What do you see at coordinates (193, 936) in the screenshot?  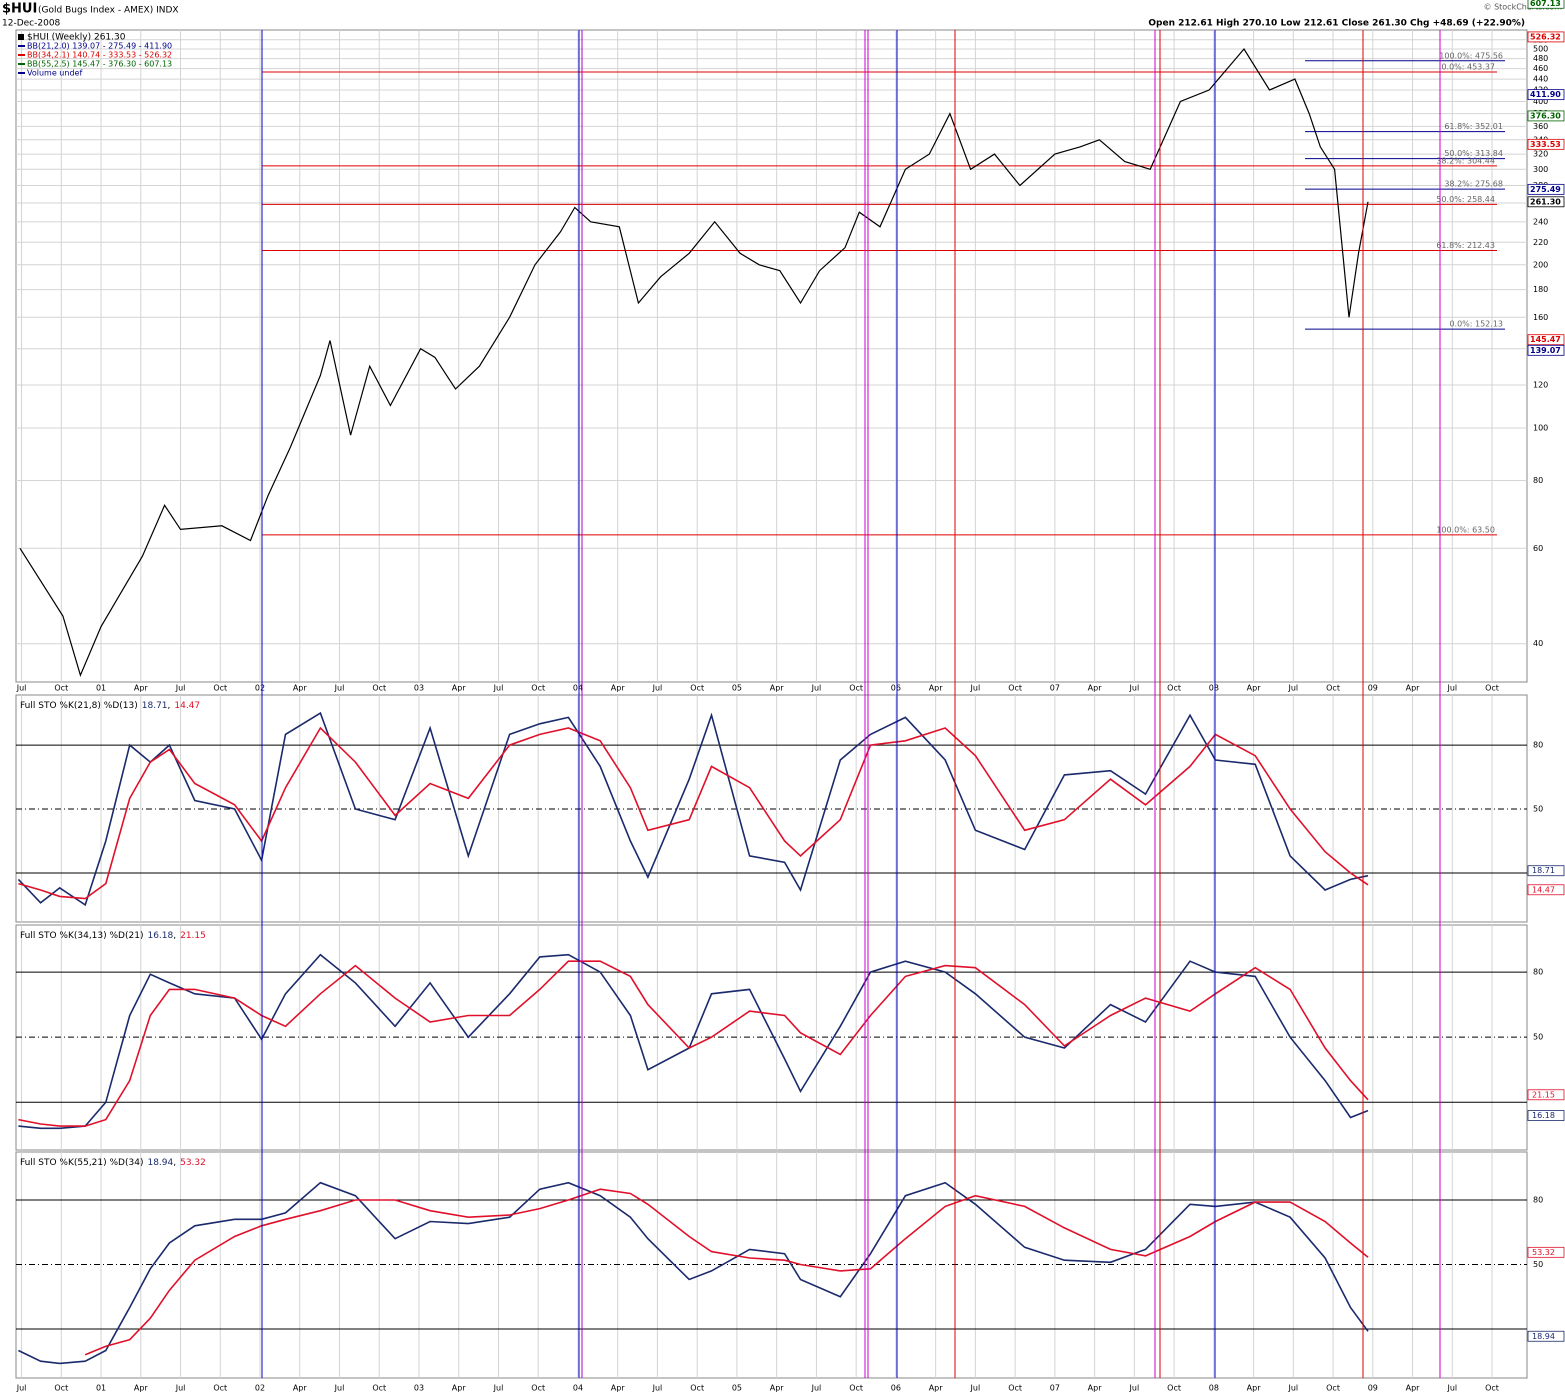 I see `d-value: 21.15` at bounding box center [193, 936].